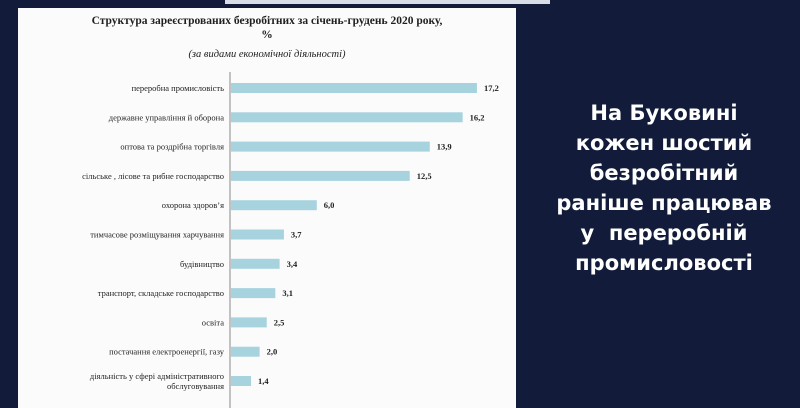 Image resolution: width=800 pixels, height=408 pixels. What do you see at coordinates (664, 203) in the screenshot?
I see `headline-line-4: раніше працював` at bounding box center [664, 203].